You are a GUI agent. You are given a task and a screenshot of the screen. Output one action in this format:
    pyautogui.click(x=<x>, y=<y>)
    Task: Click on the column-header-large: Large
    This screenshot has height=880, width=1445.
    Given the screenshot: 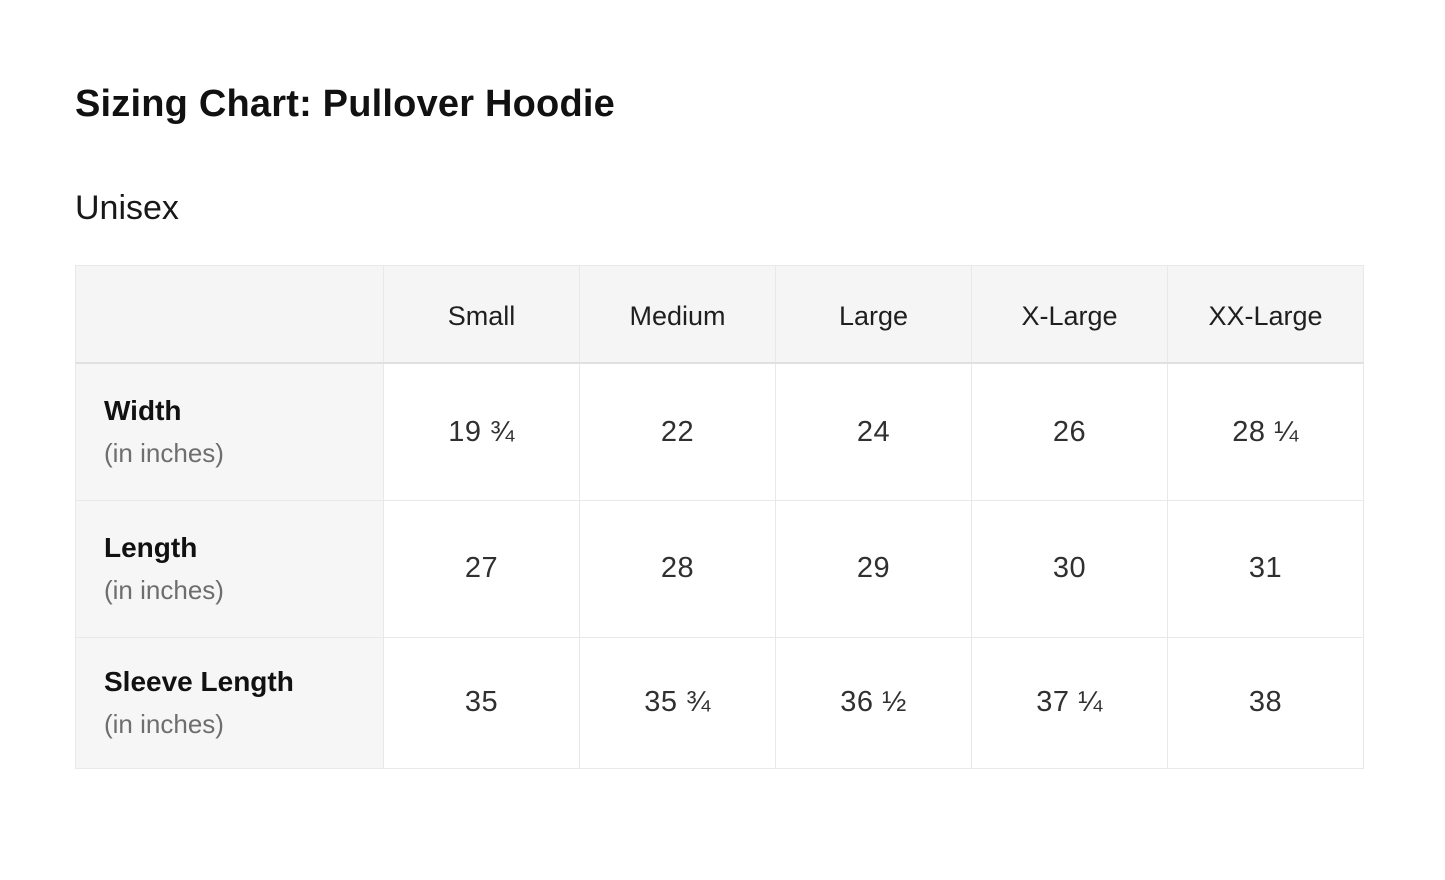 What is the action you would take?
    pyautogui.click(x=873, y=314)
    